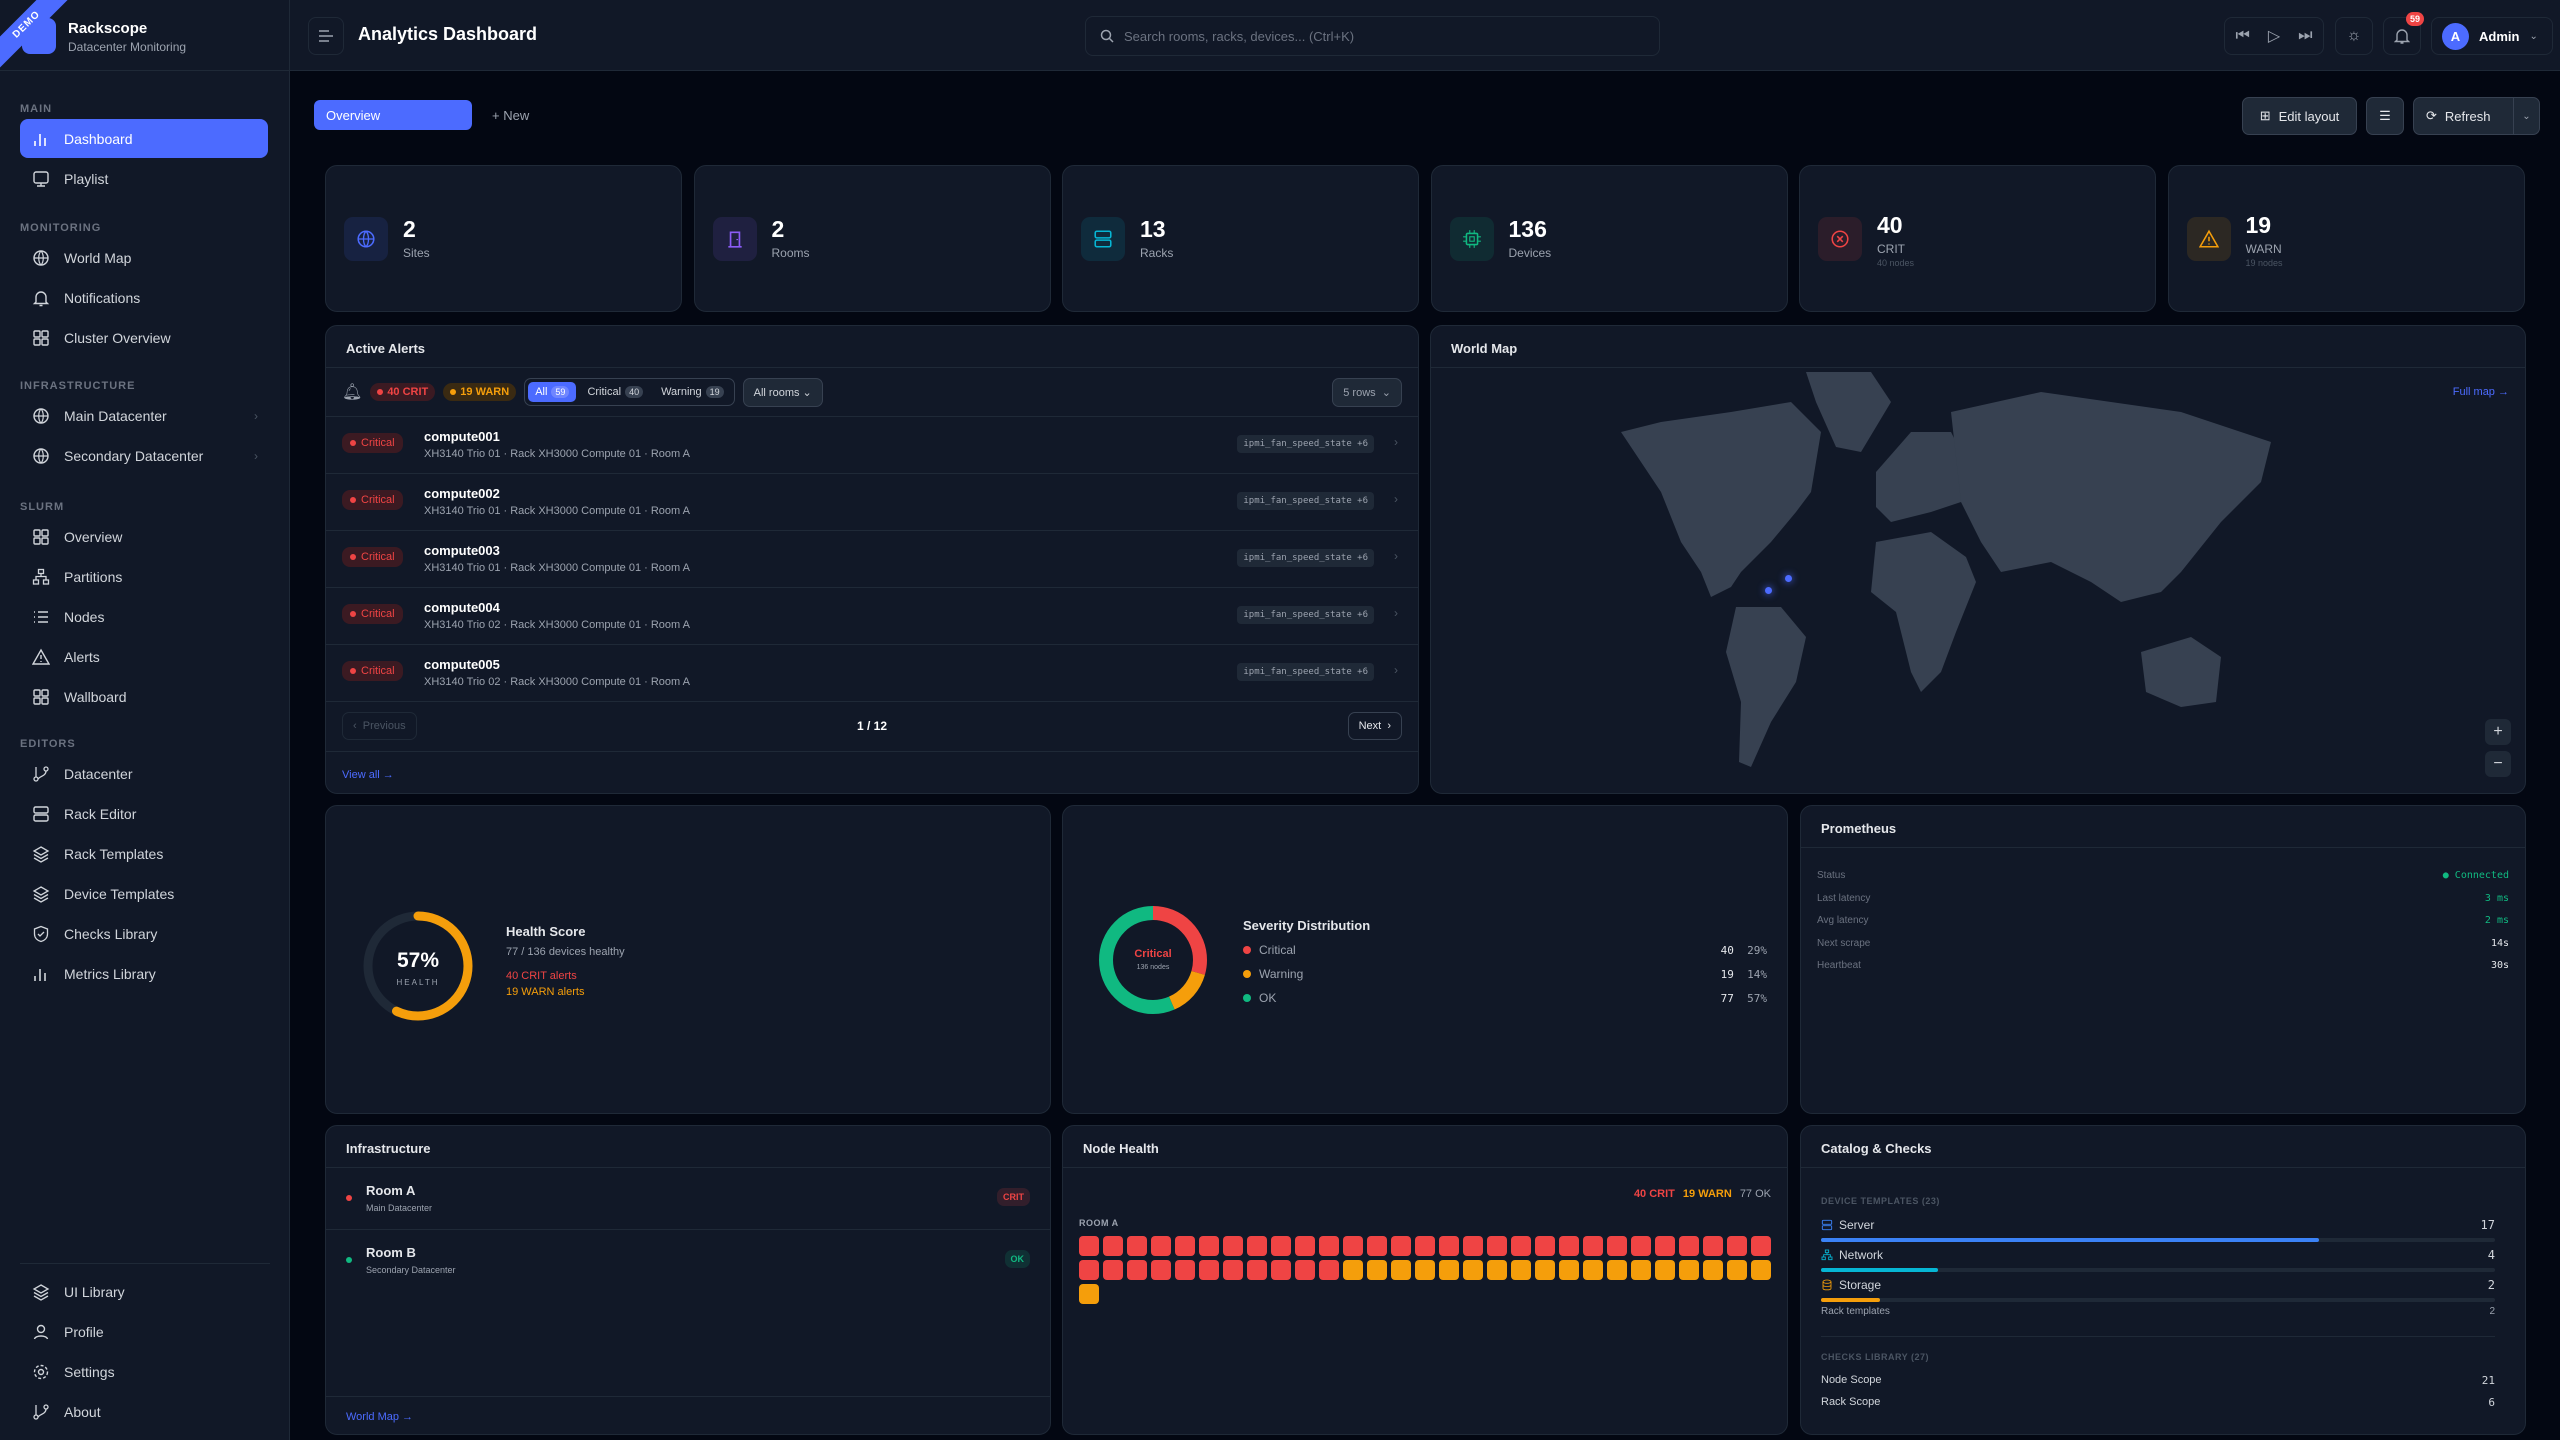  I want to click on stat-card-rooms: 2 Rooms, so click(872, 238).